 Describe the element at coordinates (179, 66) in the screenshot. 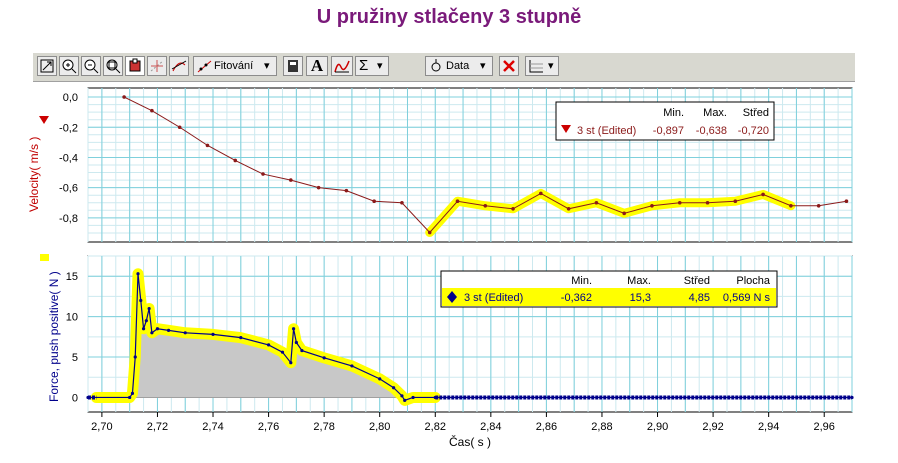

I see `tangent-icon` at that location.